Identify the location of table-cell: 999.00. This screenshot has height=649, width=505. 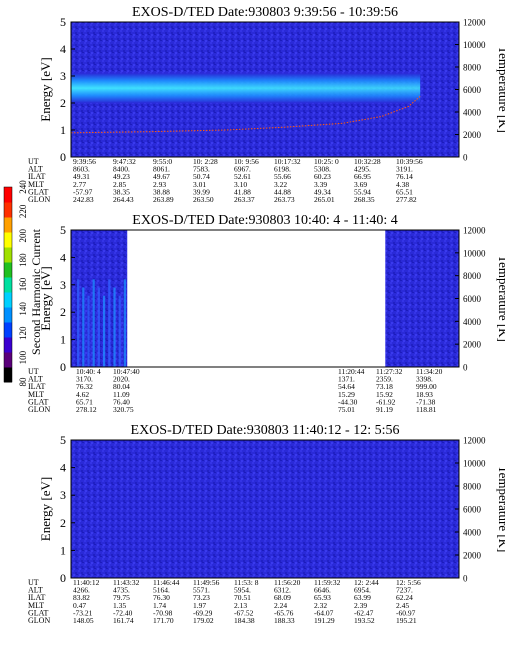
(426, 386).